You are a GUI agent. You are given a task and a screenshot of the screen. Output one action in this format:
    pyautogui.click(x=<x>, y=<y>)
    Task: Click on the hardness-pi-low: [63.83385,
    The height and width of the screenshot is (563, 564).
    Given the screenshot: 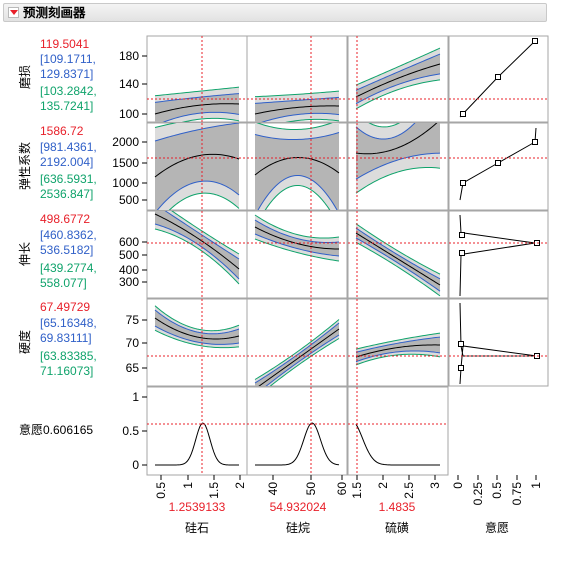 What is the action you would take?
    pyautogui.click(x=68, y=356)
    